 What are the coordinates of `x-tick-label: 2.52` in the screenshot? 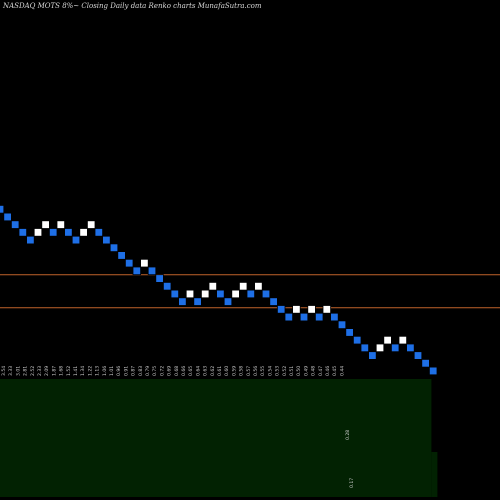 It's located at (33, 371).